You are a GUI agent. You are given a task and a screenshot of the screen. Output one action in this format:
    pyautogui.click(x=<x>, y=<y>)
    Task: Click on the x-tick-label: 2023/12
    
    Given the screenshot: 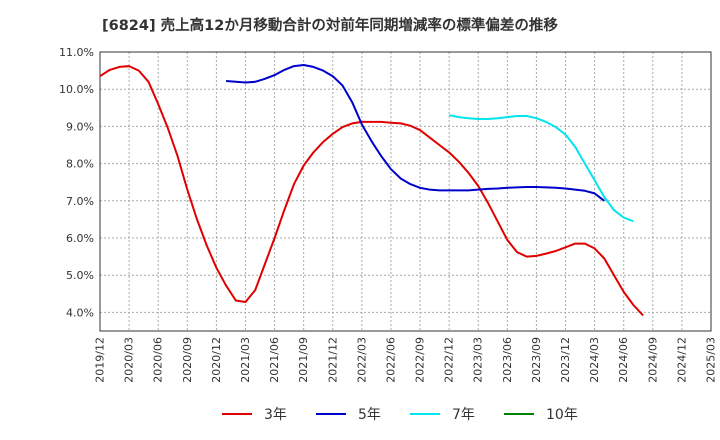 What is the action you would take?
    pyautogui.click(x=565, y=360)
    